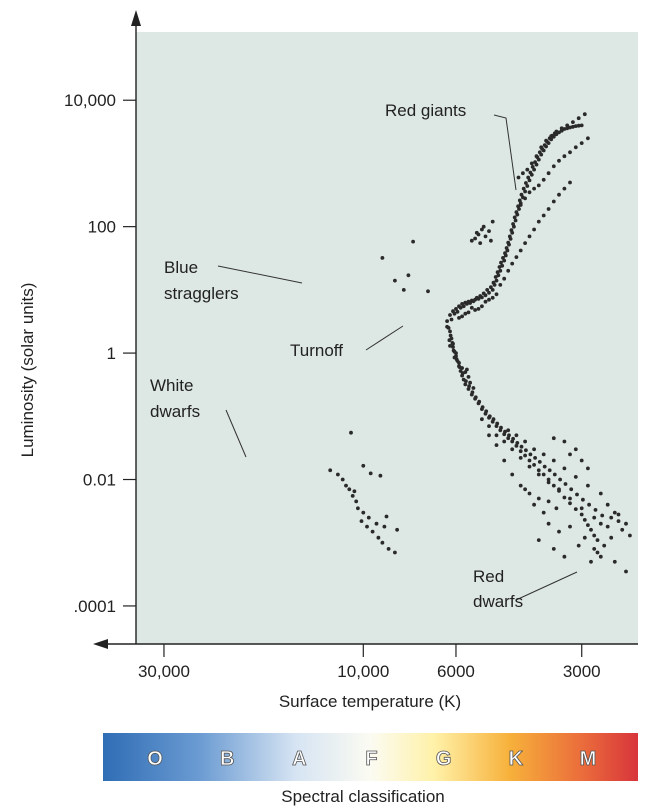  I want to click on y-tick-label: 0.01, so click(99, 480).